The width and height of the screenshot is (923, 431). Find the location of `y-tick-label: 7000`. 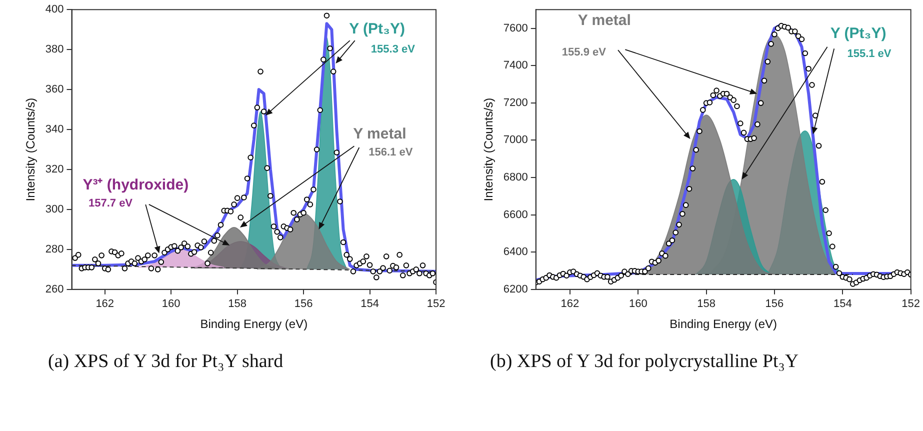

y-tick-label: 7000 is located at coordinates (515, 140).